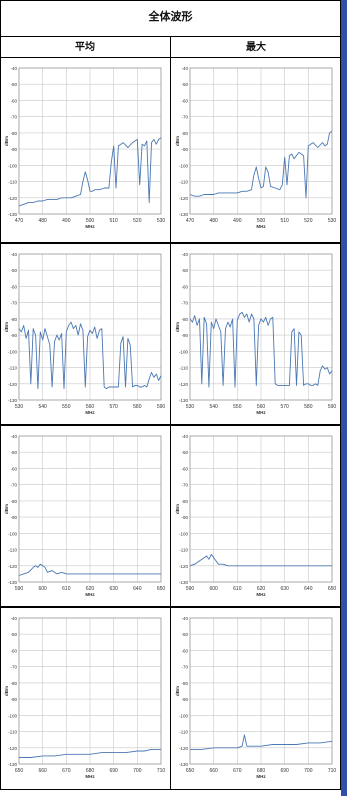 The height and width of the screenshot is (796, 347). What do you see at coordinates (85, 47) in the screenshot?
I see `column-header-average: 平均` at bounding box center [85, 47].